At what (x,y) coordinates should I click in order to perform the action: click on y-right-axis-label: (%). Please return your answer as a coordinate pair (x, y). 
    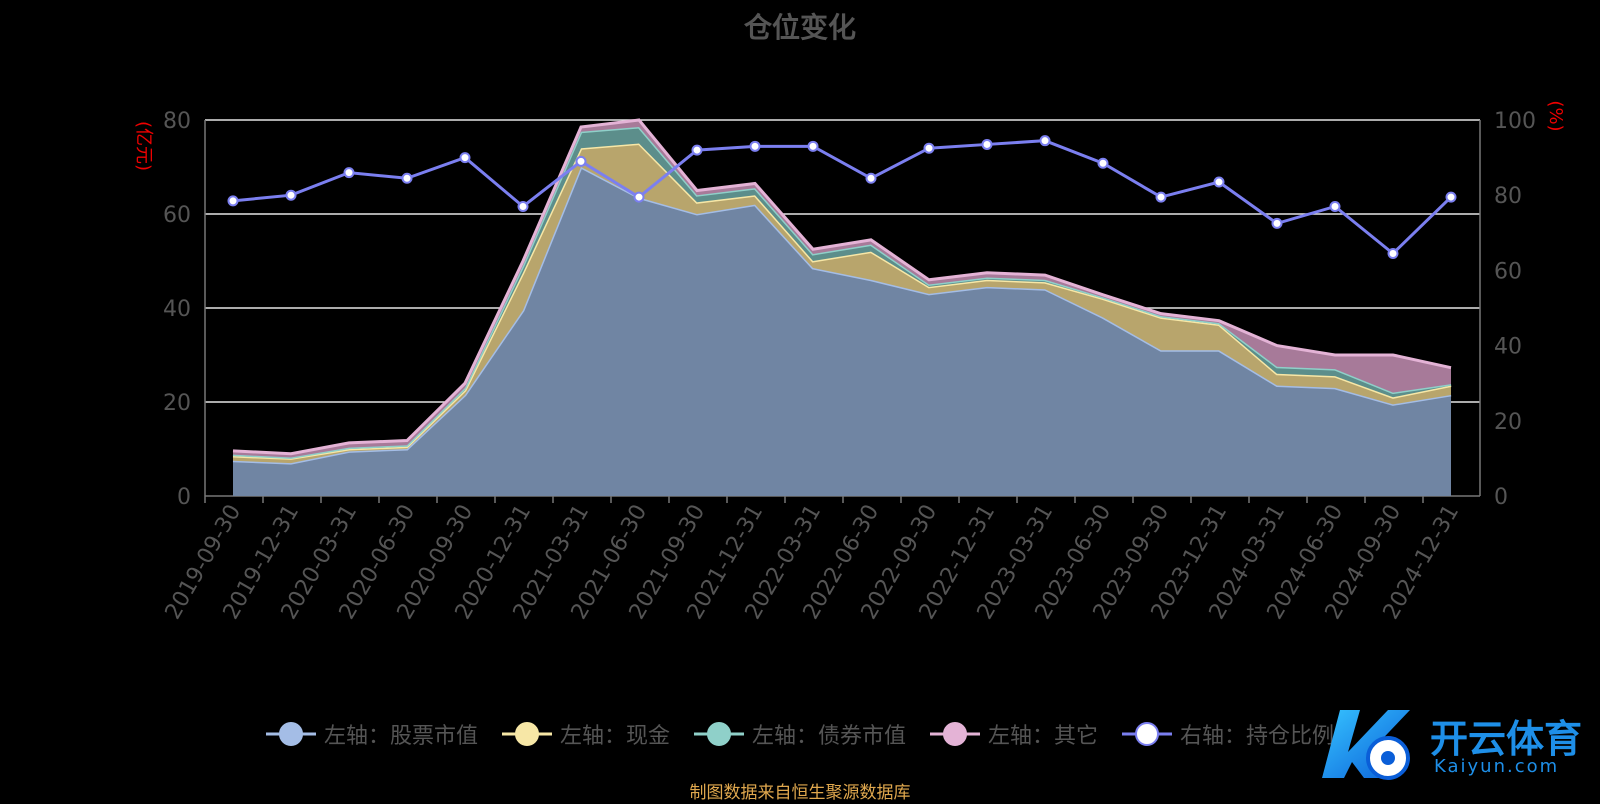
    Looking at the image, I should click on (1555, 115).